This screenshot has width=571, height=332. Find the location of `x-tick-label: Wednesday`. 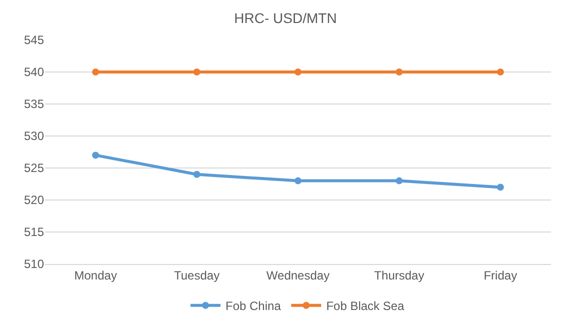

x-tick-label: Wednesday is located at coordinates (298, 275).